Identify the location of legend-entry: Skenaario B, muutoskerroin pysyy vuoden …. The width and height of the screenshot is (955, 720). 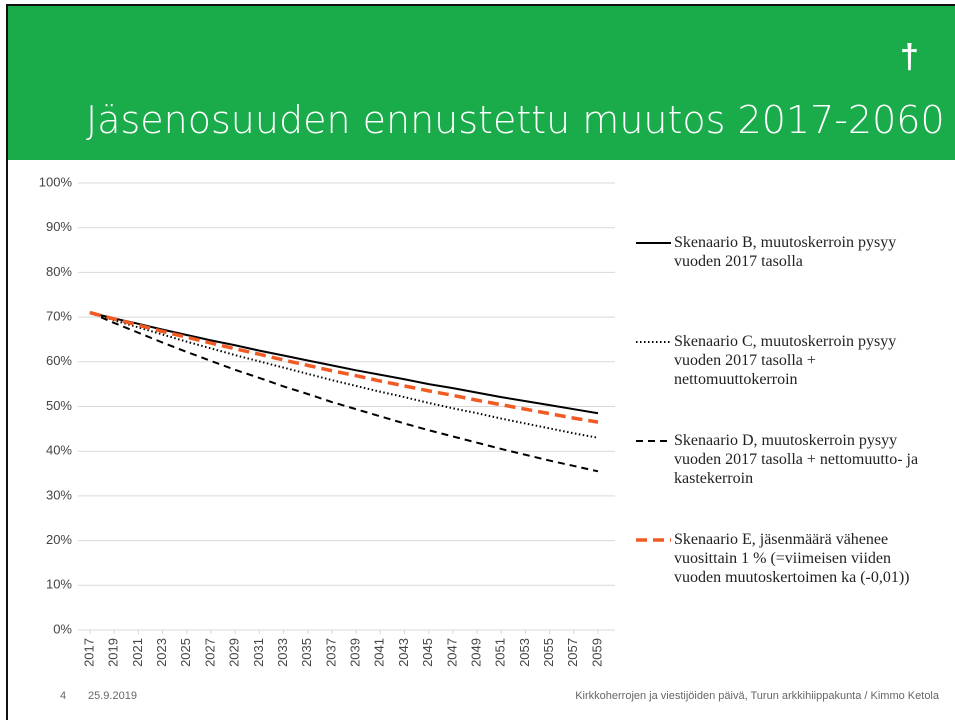
(785, 252).